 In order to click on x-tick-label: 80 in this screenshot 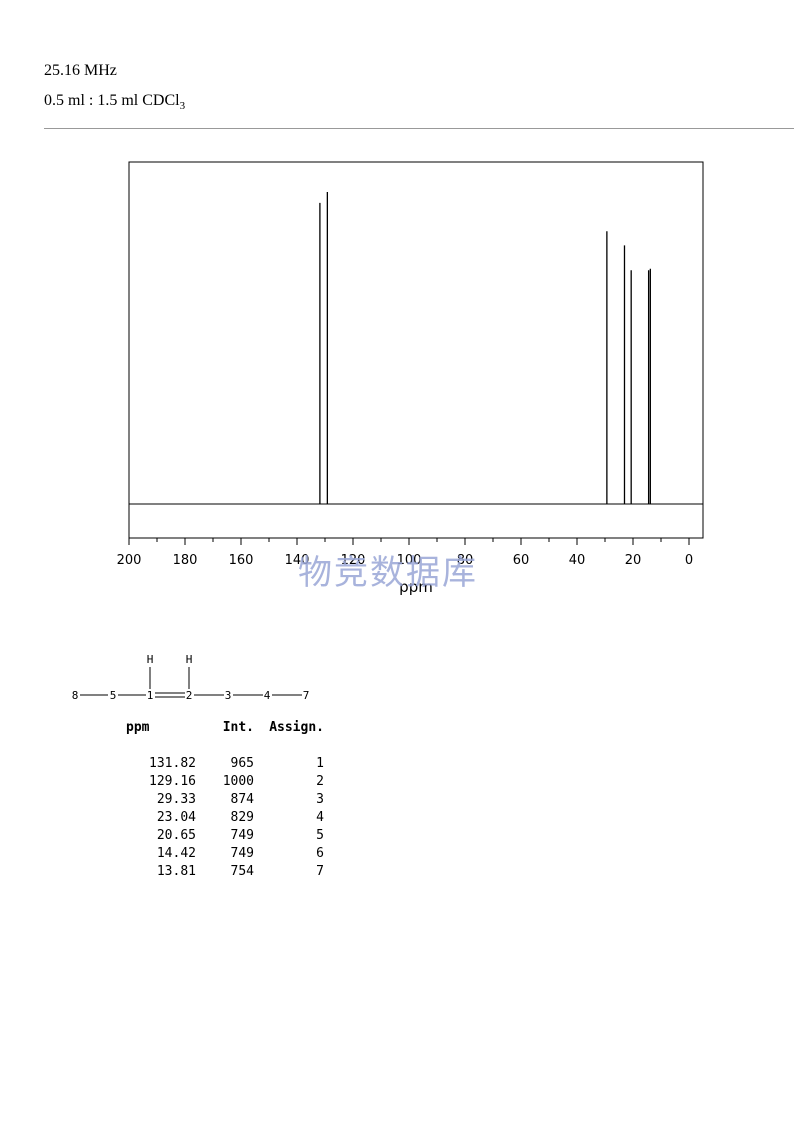, I will do `click(465, 560)`.